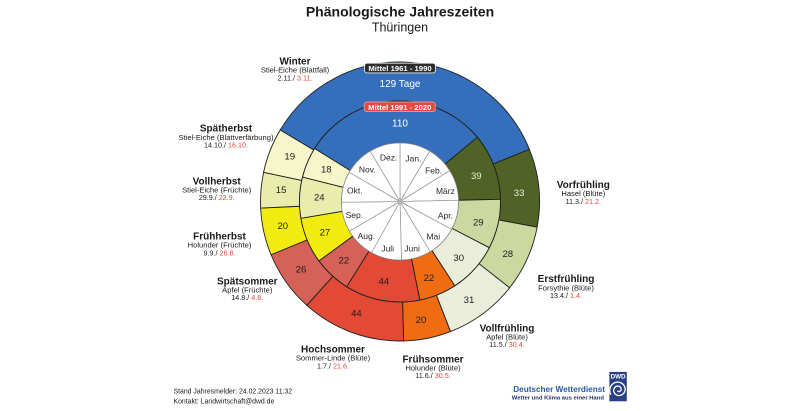  Describe the element at coordinates (469, 300) in the screenshot. I see `svg-text: 31` at that location.